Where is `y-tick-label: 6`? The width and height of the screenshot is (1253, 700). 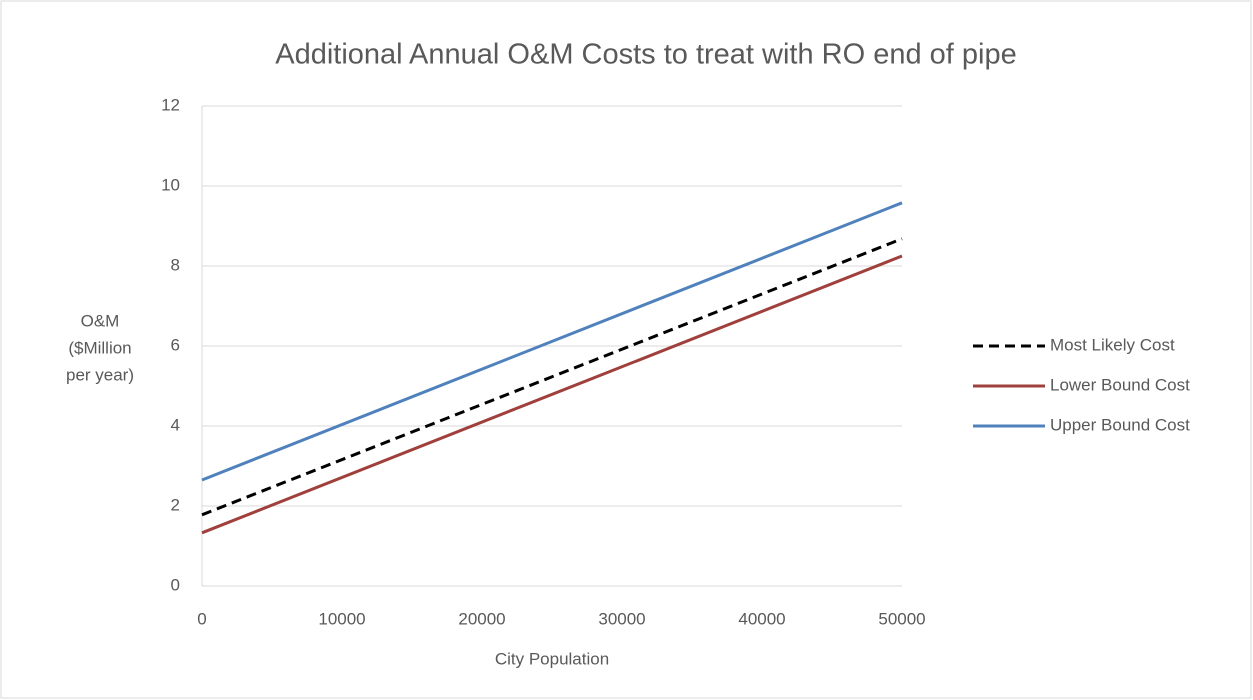 y-tick-label: 6 is located at coordinates (175, 344).